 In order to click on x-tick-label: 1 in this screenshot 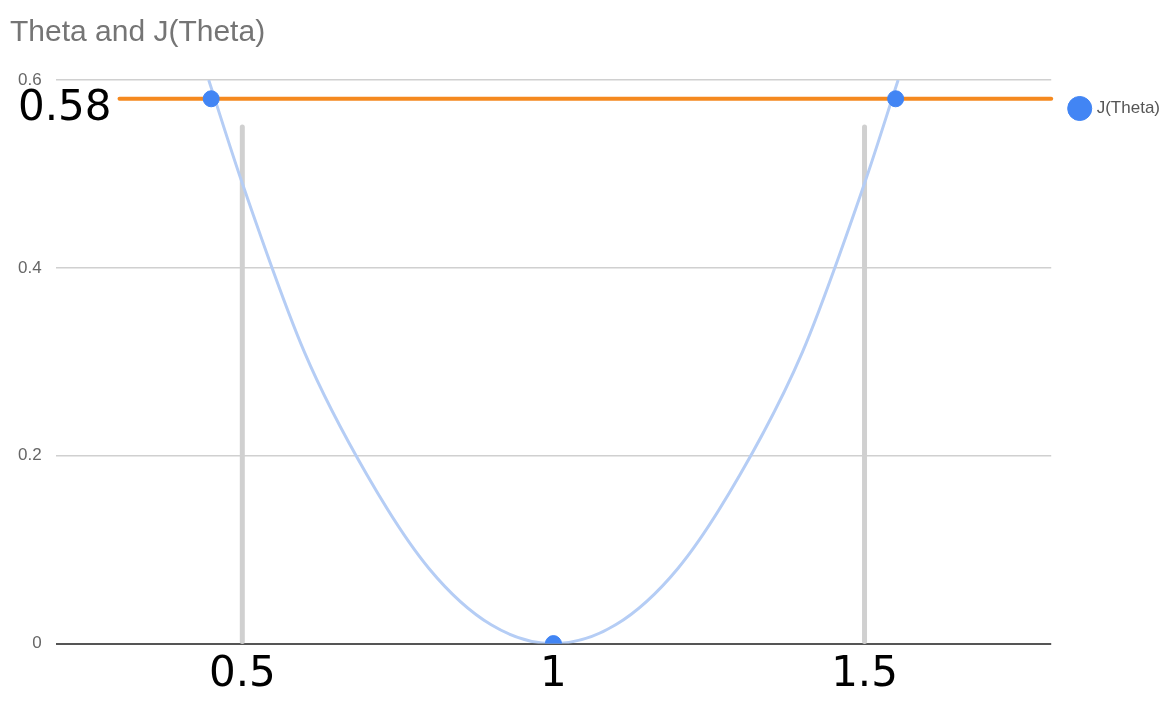, I will do `click(553, 671)`.